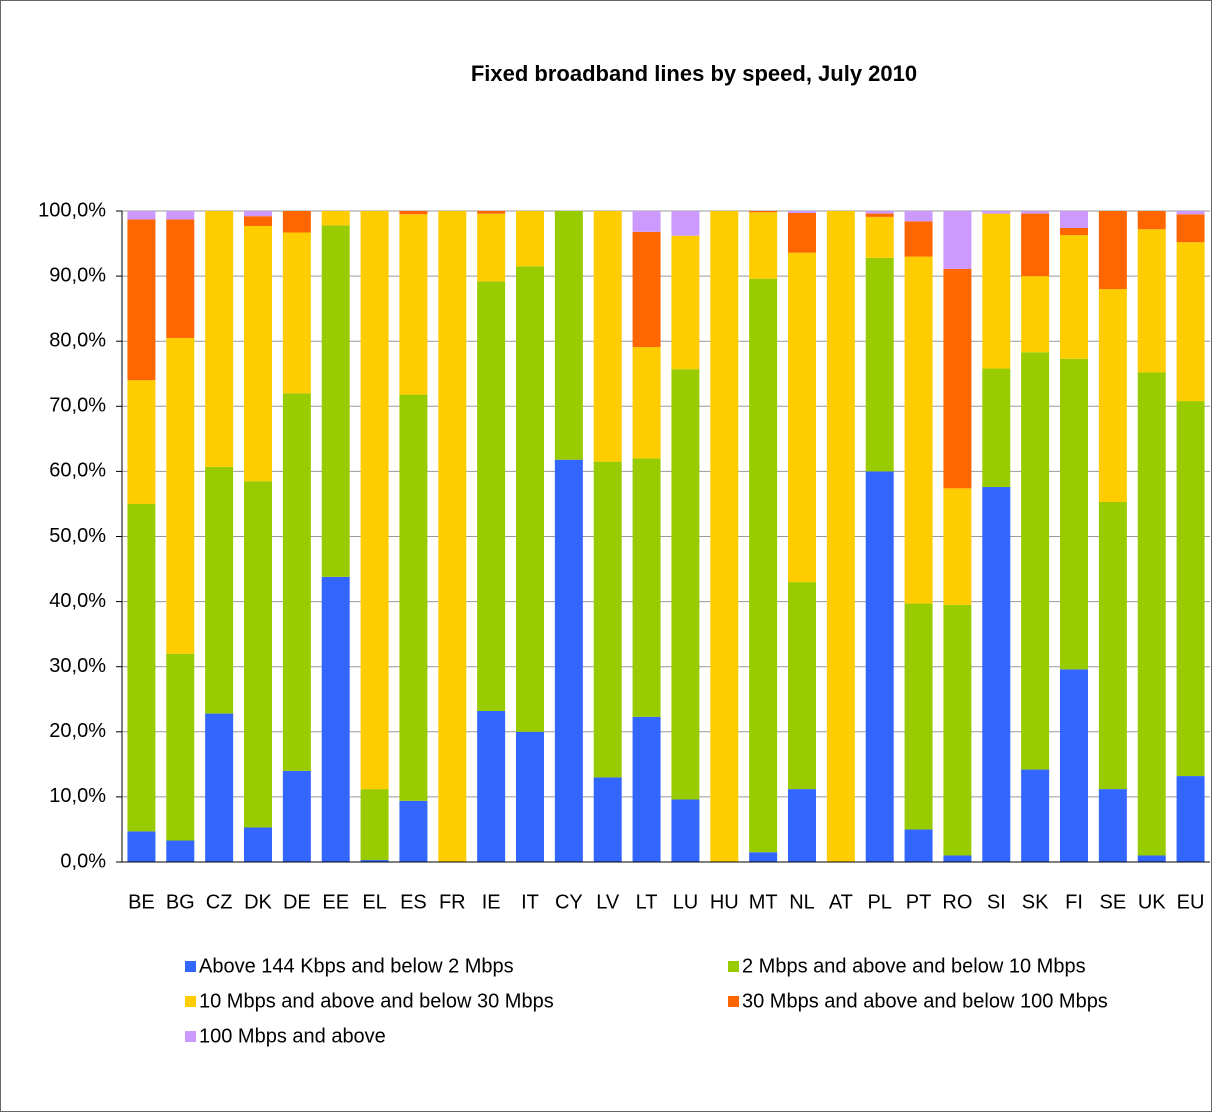  What do you see at coordinates (1191, 902) in the screenshot?
I see `x-tick-label: EU` at bounding box center [1191, 902].